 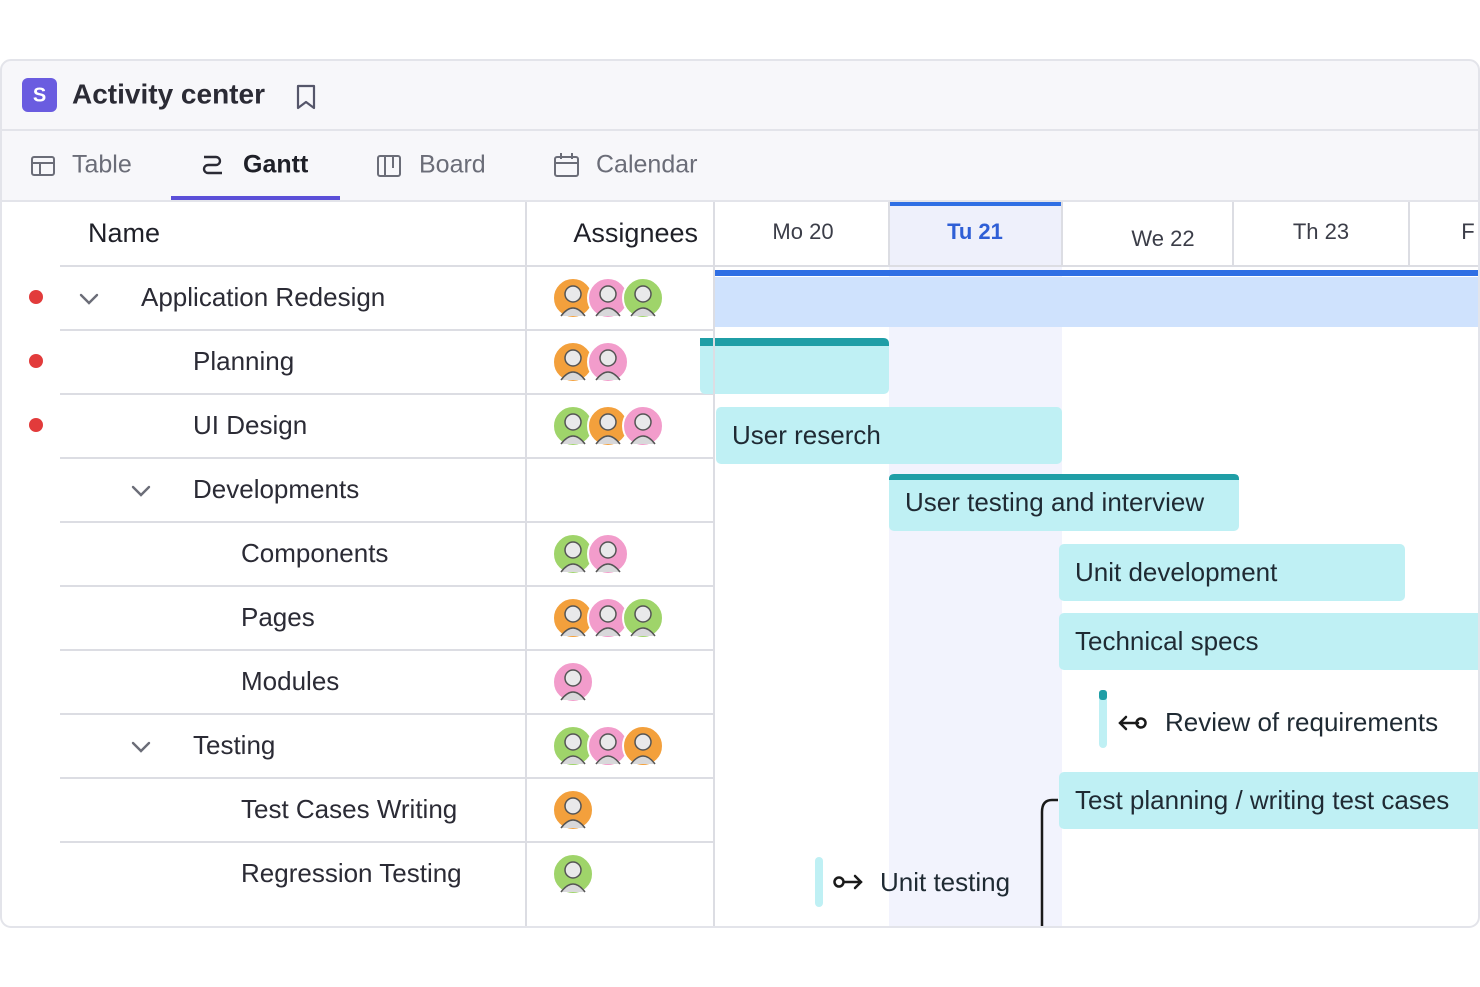 What do you see at coordinates (276, 165) in the screenshot?
I see `tab-label: Gantt` at bounding box center [276, 165].